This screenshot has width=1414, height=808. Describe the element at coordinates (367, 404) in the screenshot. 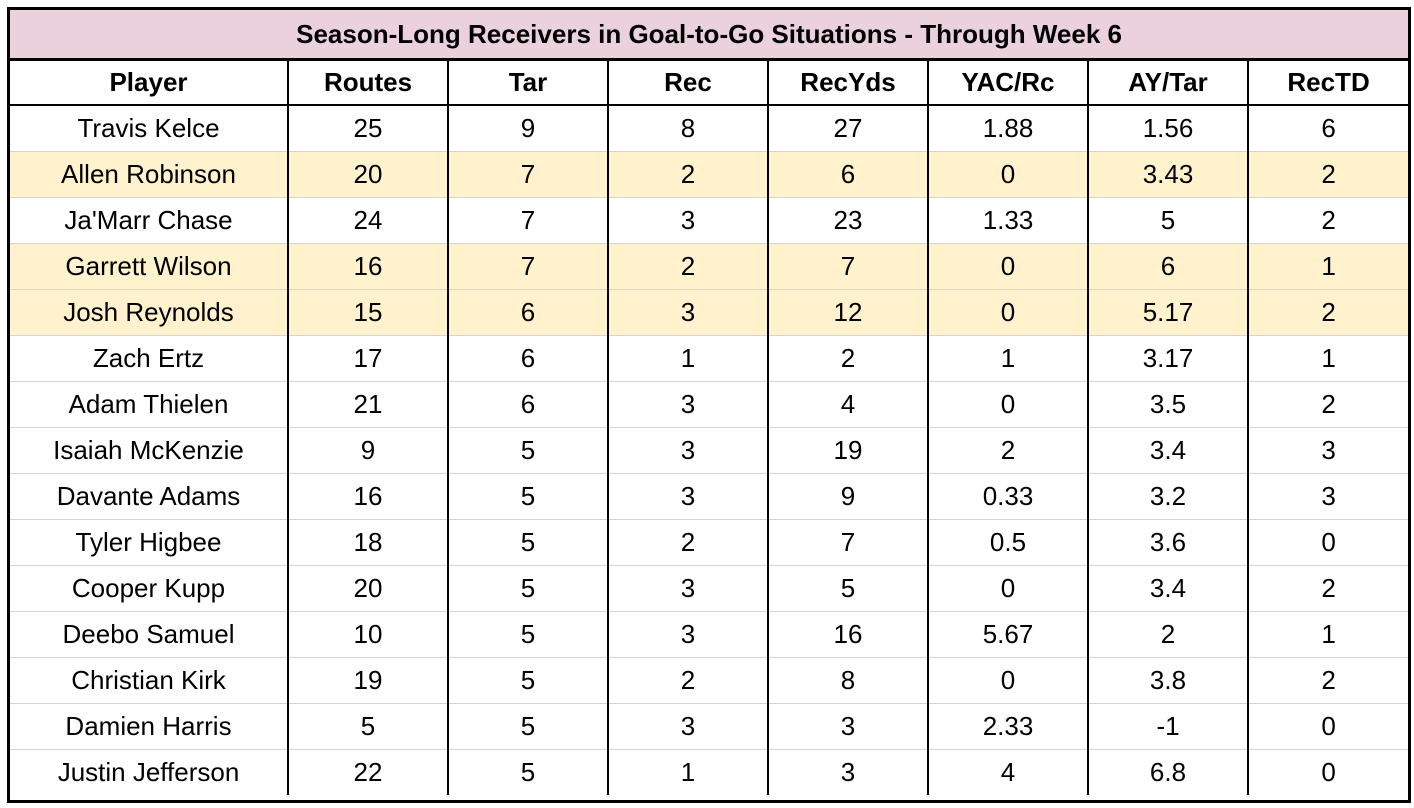

I see `stat-cell-routes: 21` at that location.